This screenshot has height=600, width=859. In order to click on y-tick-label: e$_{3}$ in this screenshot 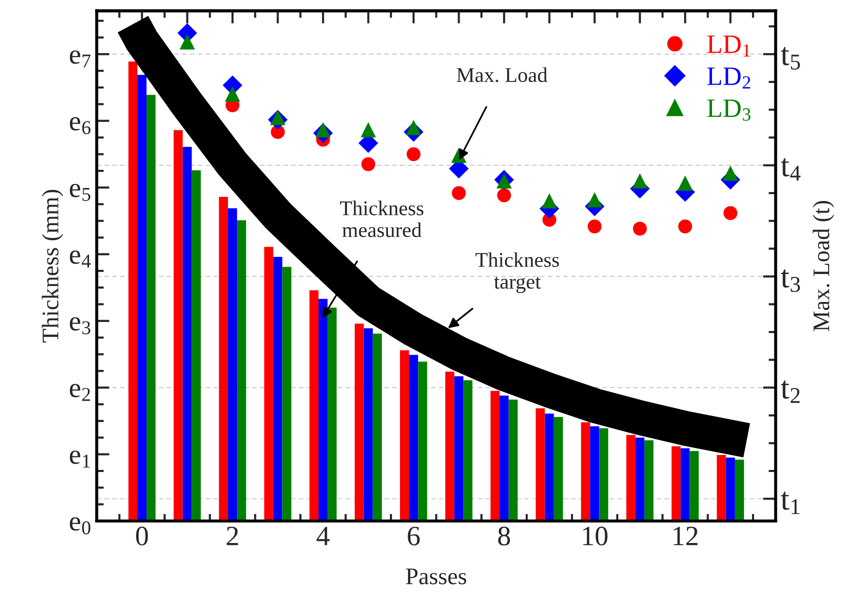, I will do `click(80, 325)`.